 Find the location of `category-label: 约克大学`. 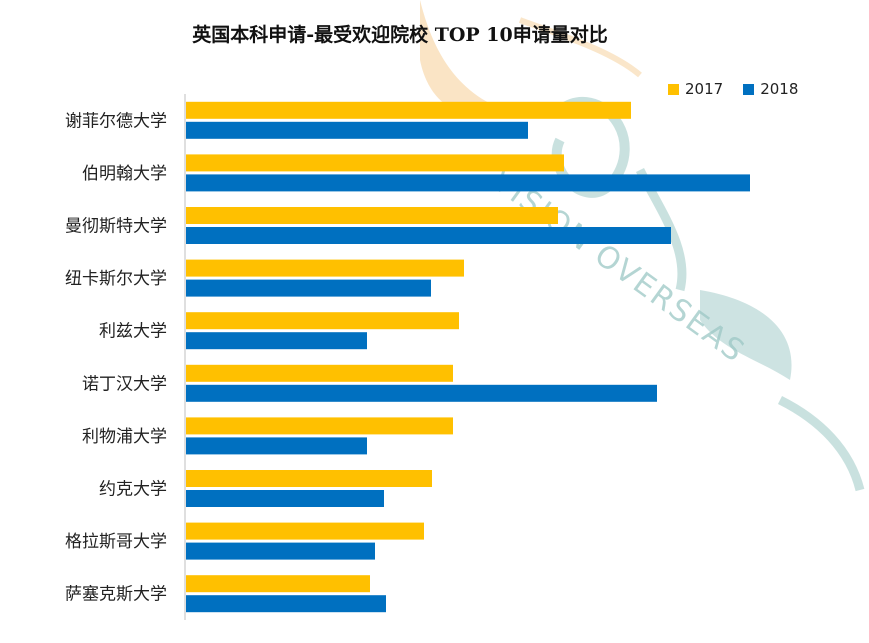

category-label: 约克大学 is located at coordinates (133, 490).